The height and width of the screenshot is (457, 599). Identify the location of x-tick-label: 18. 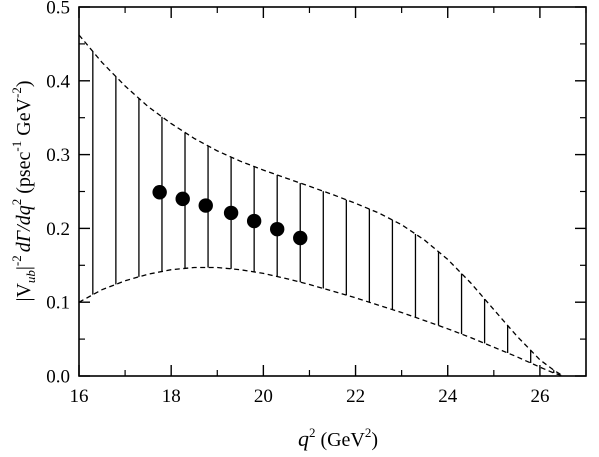
(171, 396).